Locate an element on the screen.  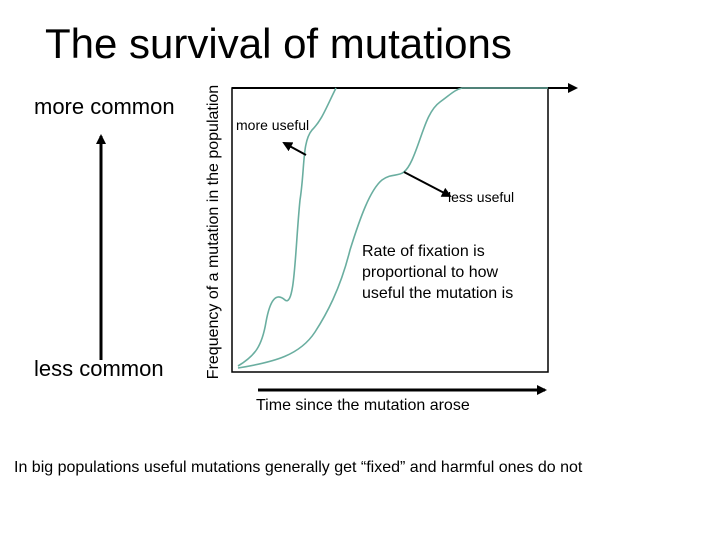
more-useful-arrow is located at coordinates (294, 149).